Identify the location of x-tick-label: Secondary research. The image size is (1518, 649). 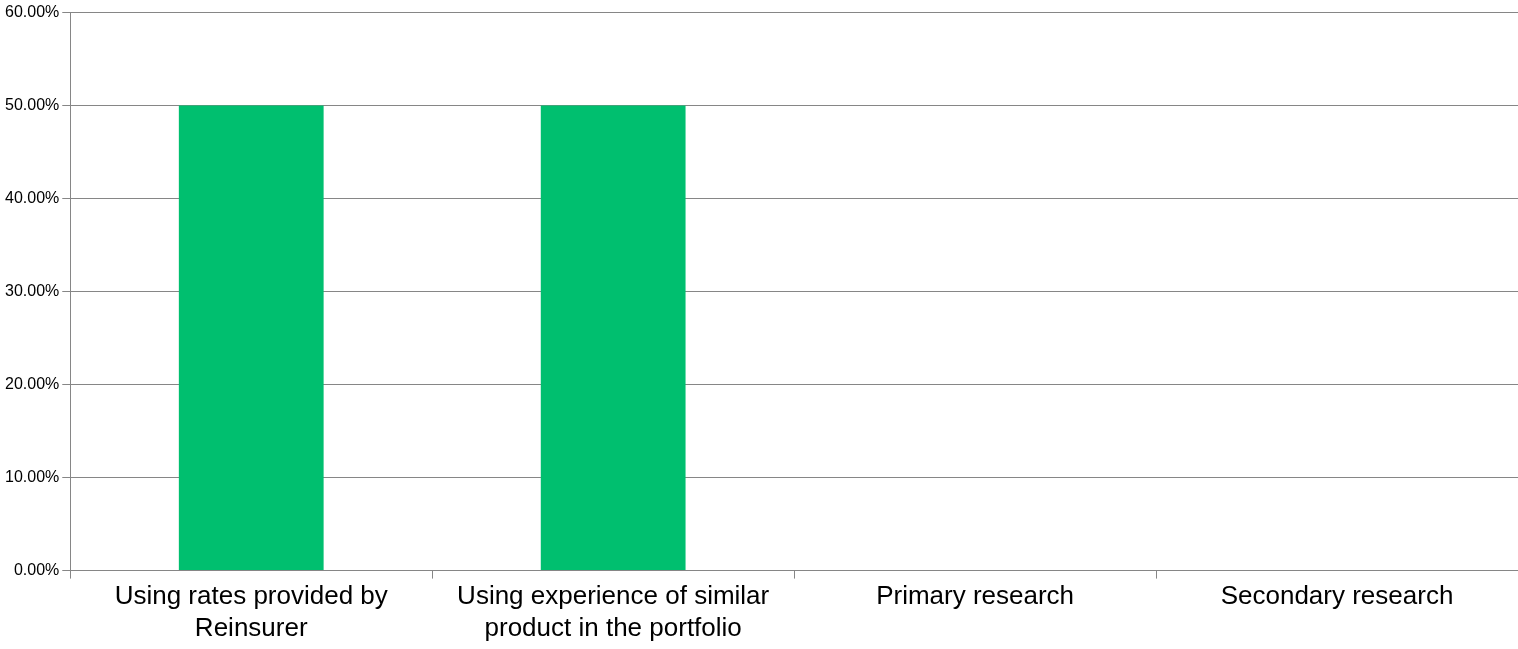
(1337, 595).